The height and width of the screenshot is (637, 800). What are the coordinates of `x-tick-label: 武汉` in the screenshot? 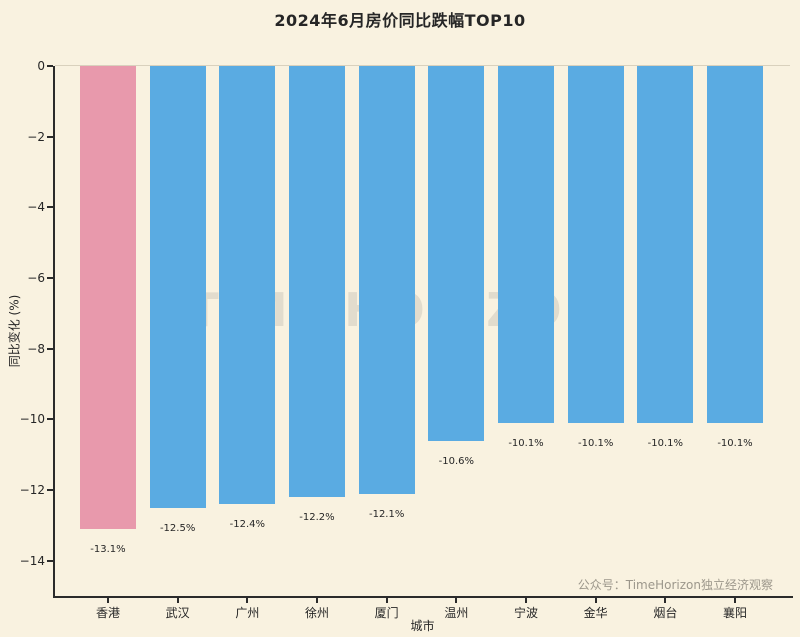 It's located at (177, 613).